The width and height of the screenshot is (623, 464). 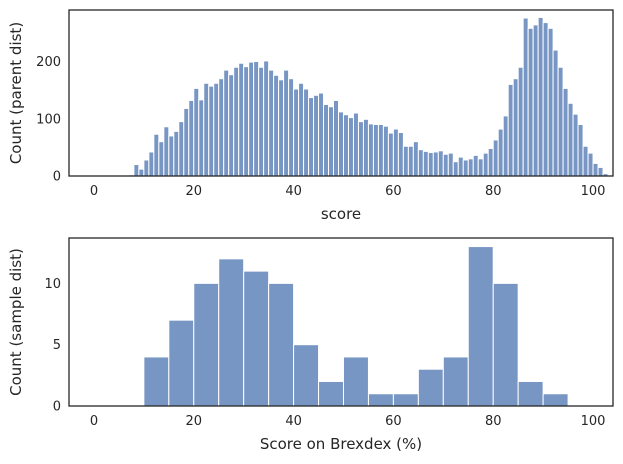 I want to click on y-tick-label: 200, so click(x=48, y=62).